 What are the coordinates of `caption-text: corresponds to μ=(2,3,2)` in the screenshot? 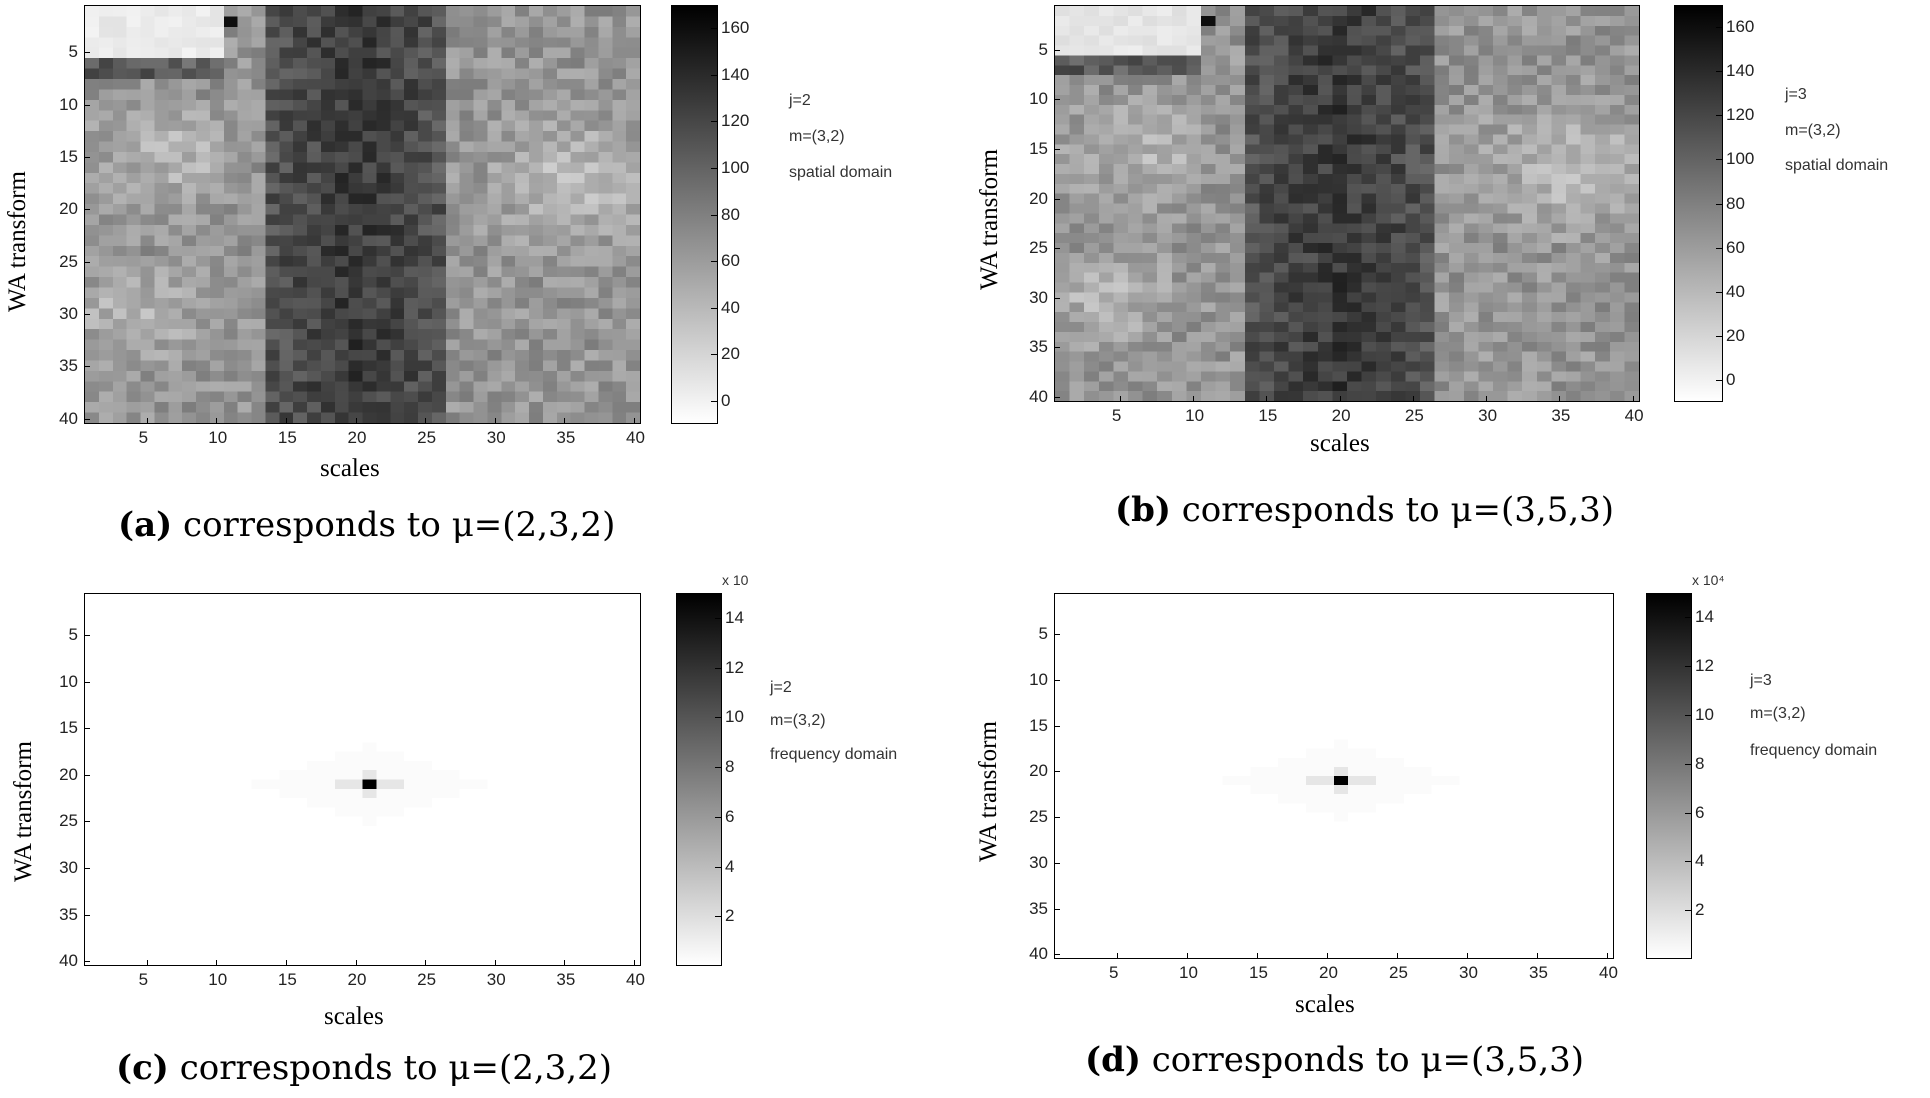 It's located at (394, 525).